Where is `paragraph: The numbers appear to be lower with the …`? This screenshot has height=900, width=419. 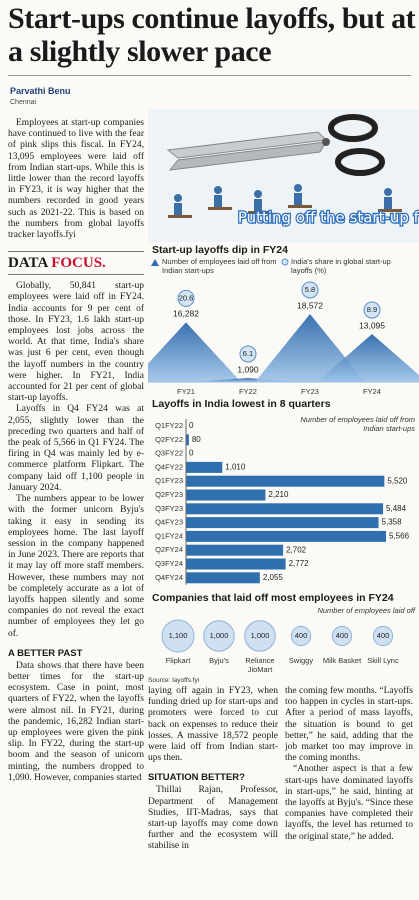
paragraph: The numbers appear to be lower with the … is located at coordinates (76, 566).